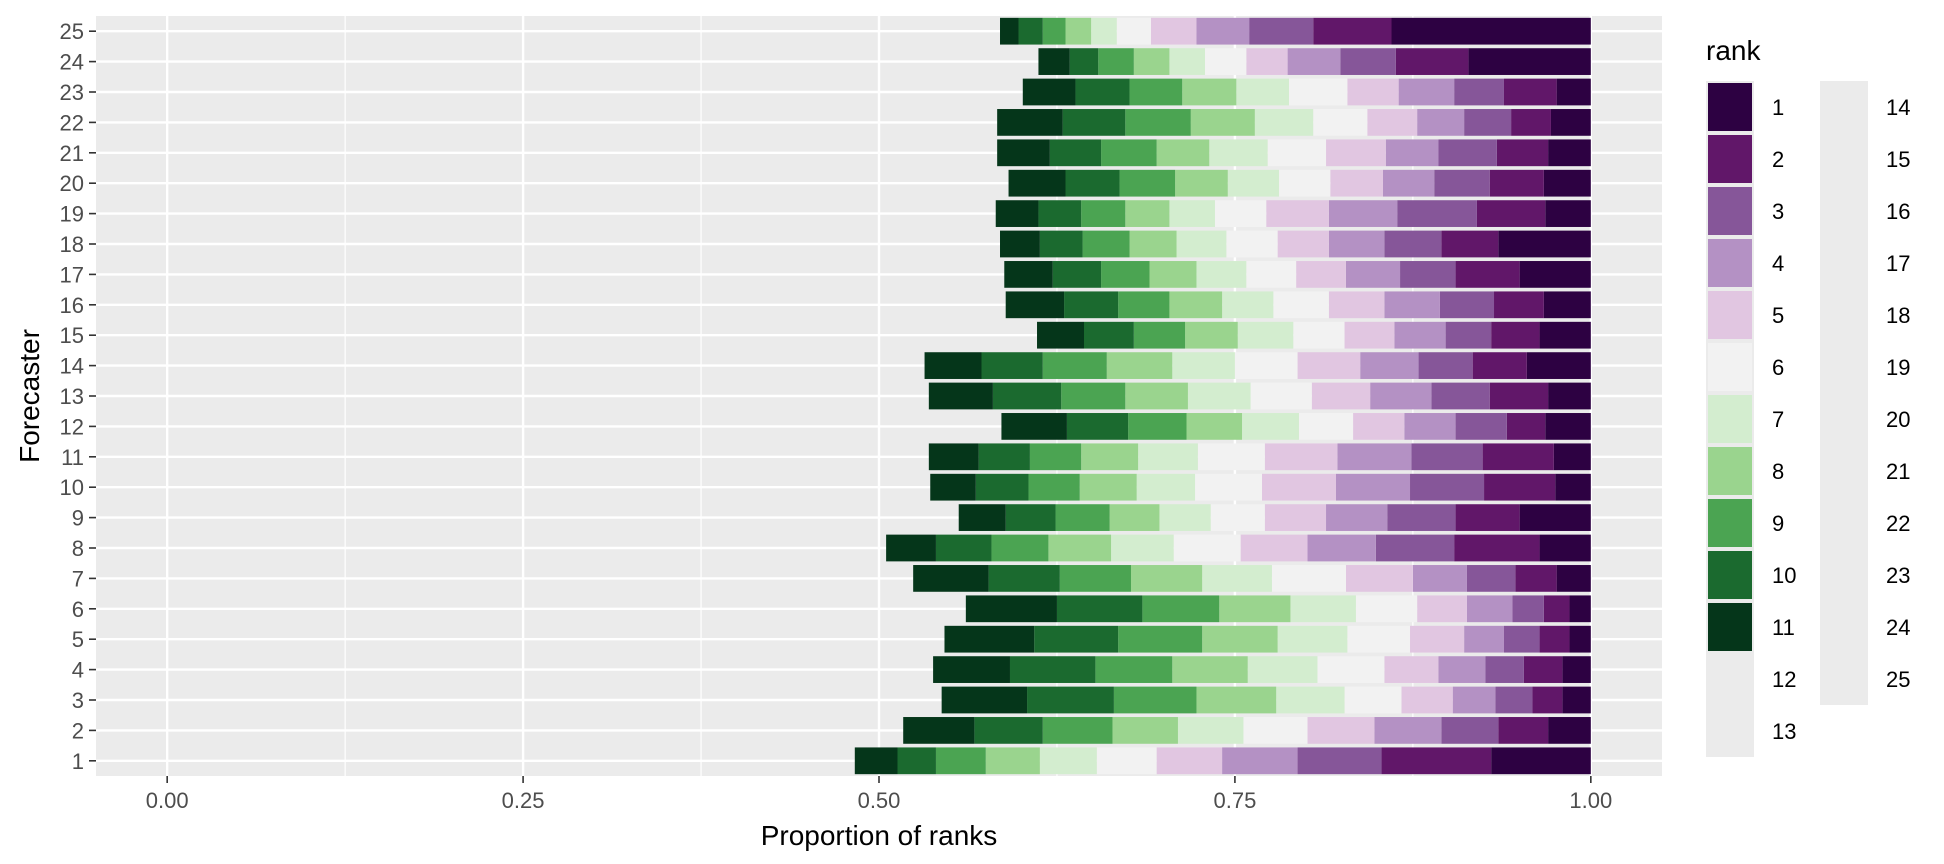 This screenshot has width=1944, height=864. Describe the element at coordinates (1778, 419) in the screenshot. I see `legend-label: 7` at that location.